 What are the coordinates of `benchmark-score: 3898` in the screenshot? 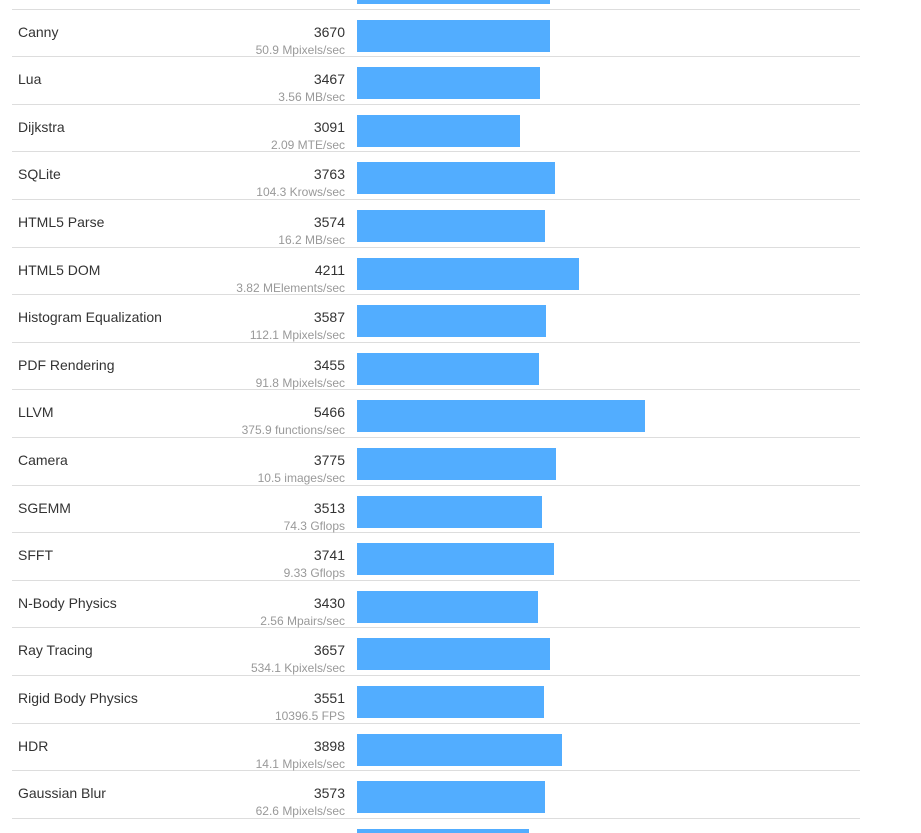 It's located at (329, 745).